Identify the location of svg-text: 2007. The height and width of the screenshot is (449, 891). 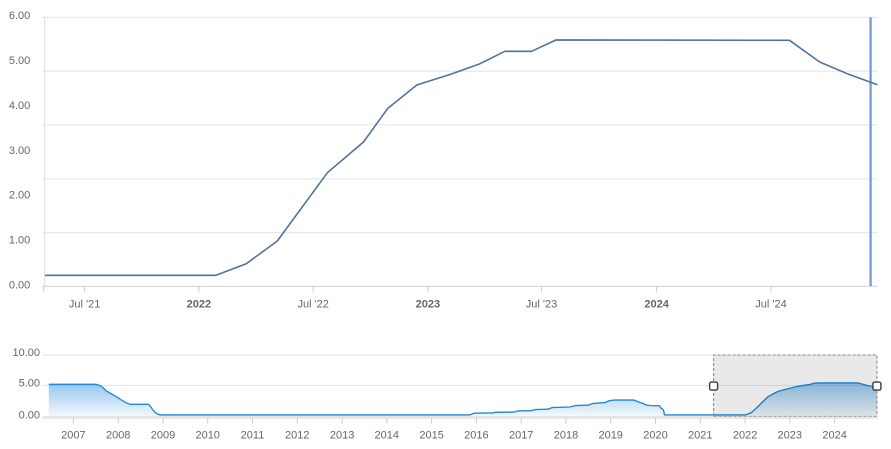
(73, 435).